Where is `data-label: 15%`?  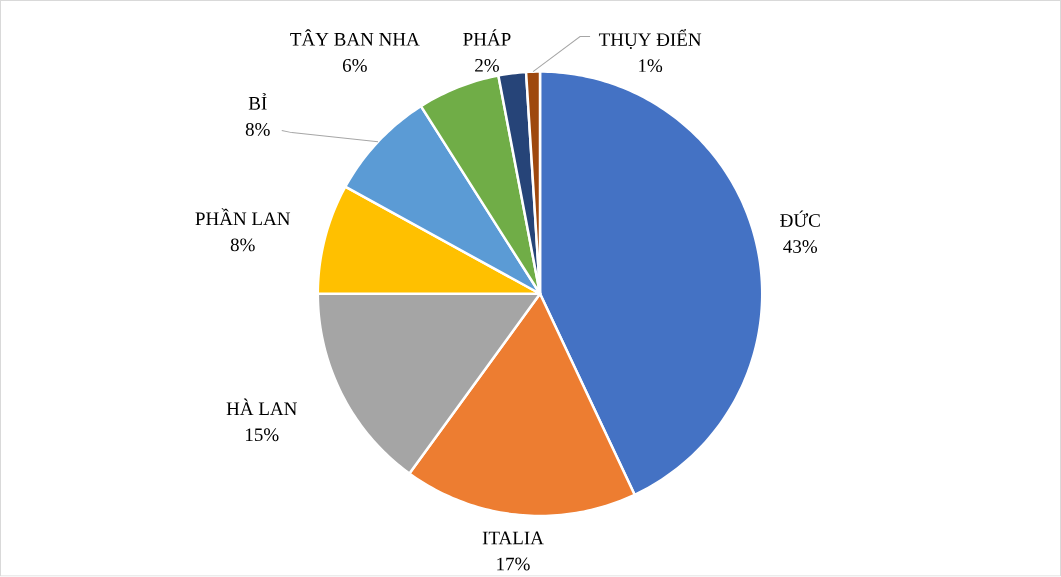
data-label: 15% is located at coordinates (262, 435).